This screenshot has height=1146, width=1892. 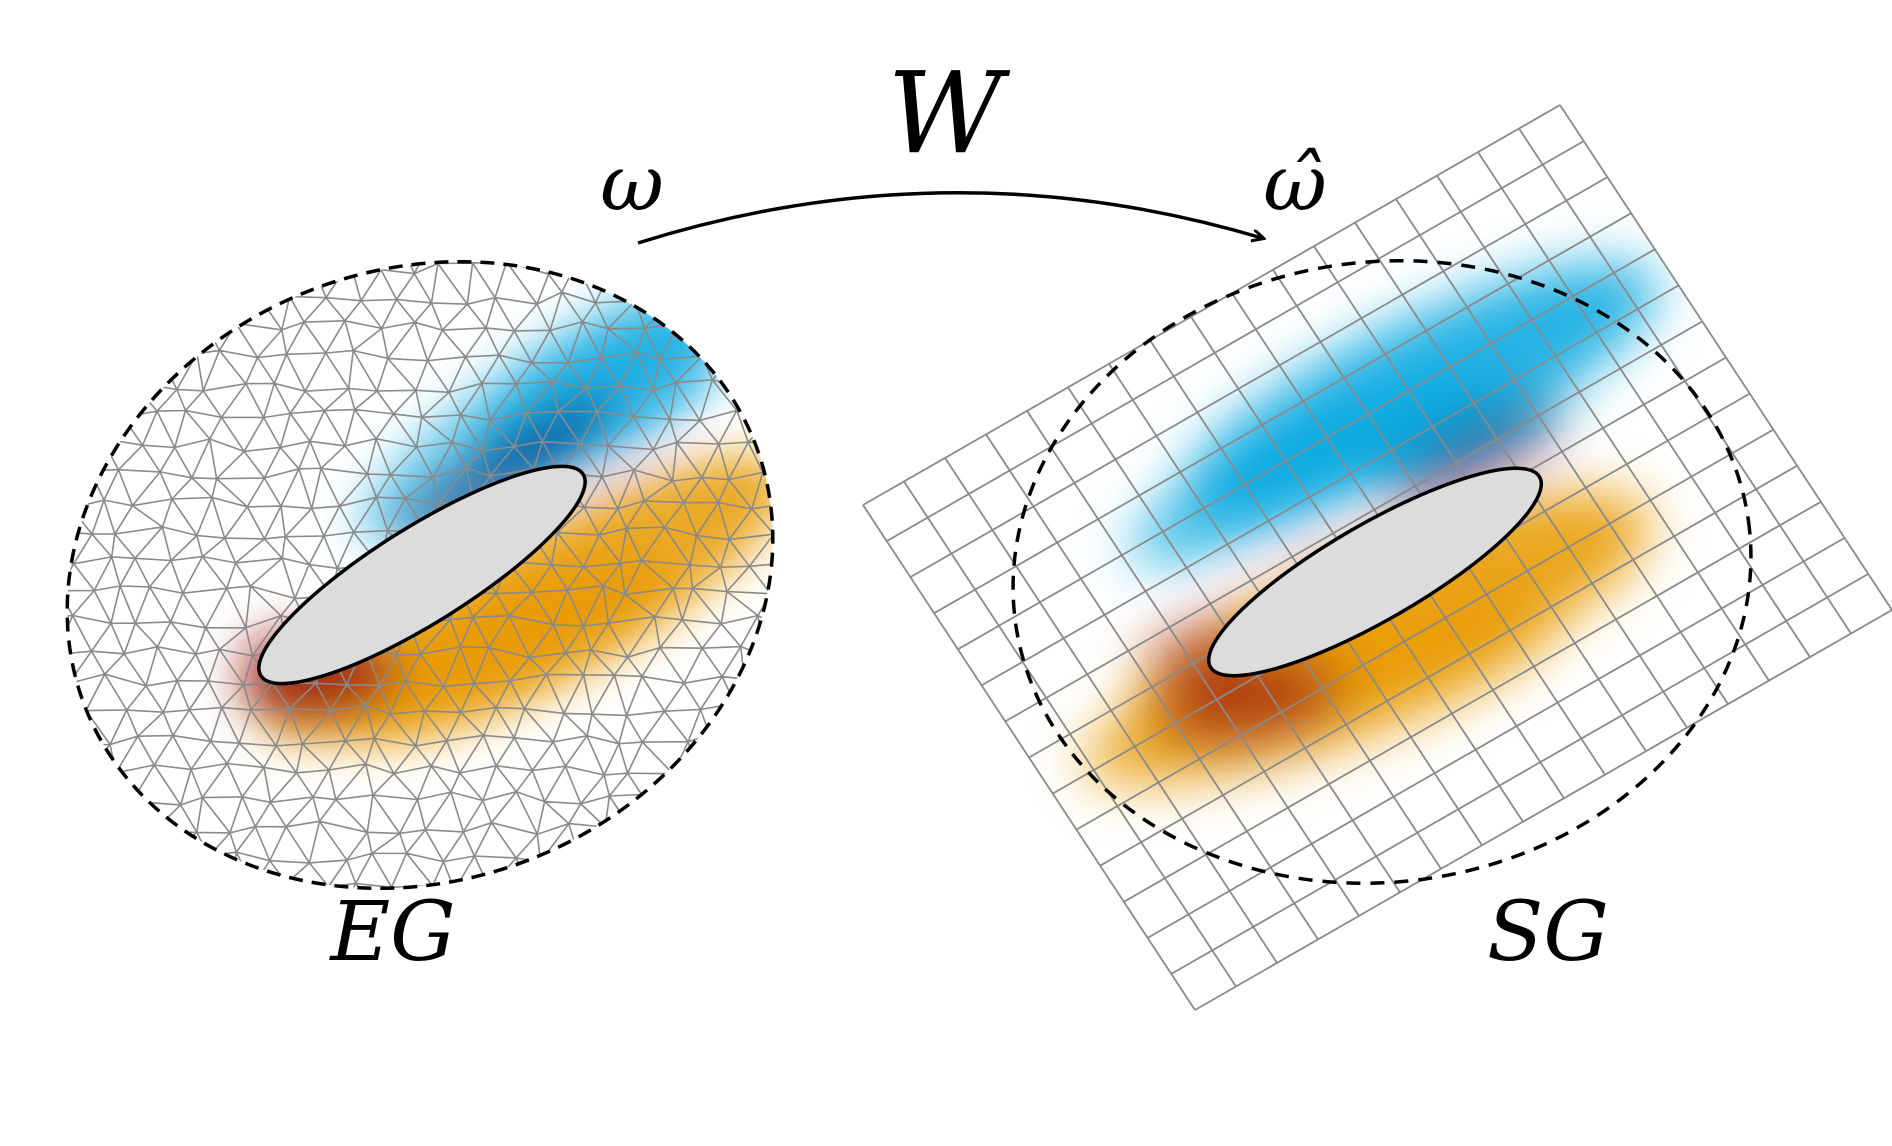 What do you see at coordinates (1375, 572) in the screenshot?
I see `right-airfoil-body` at bounding box center [1375, 572].